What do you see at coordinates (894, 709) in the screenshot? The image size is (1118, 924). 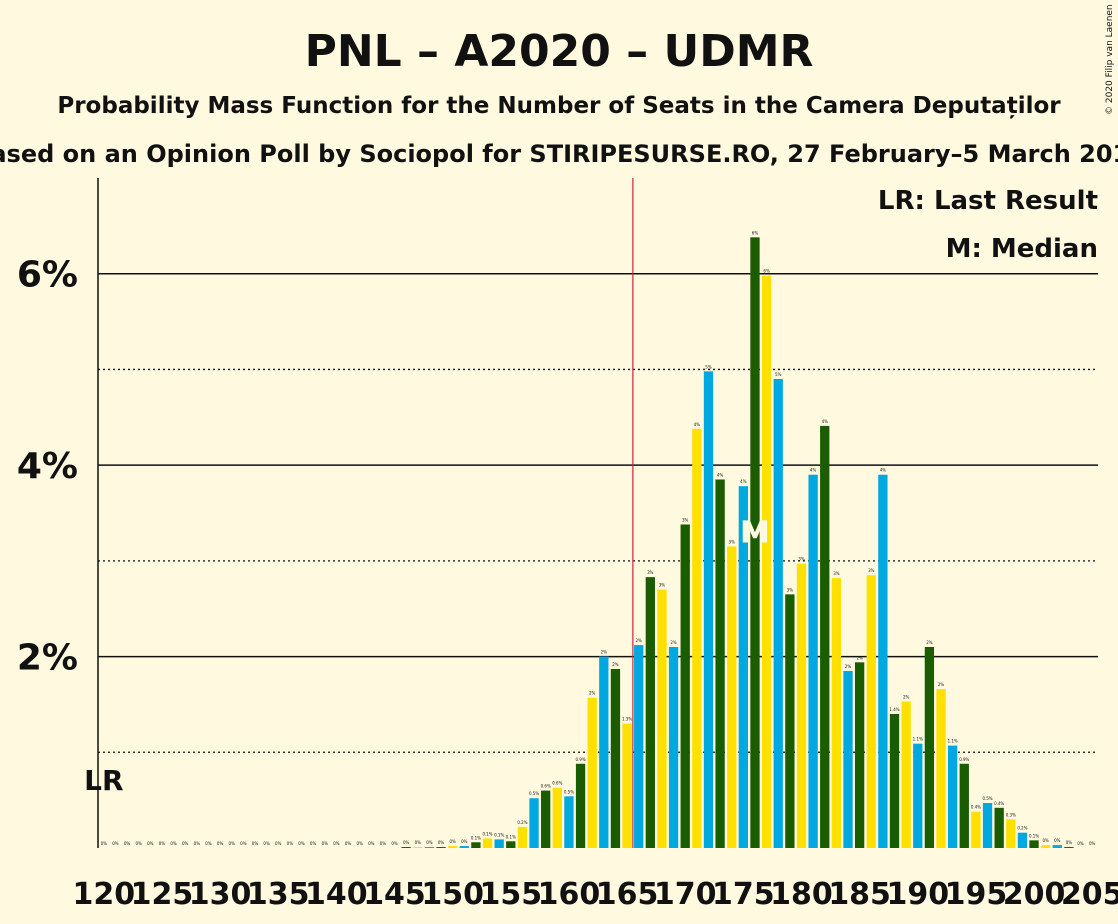 I see `value-label: 1.4%` at bounding box center [894, 709].